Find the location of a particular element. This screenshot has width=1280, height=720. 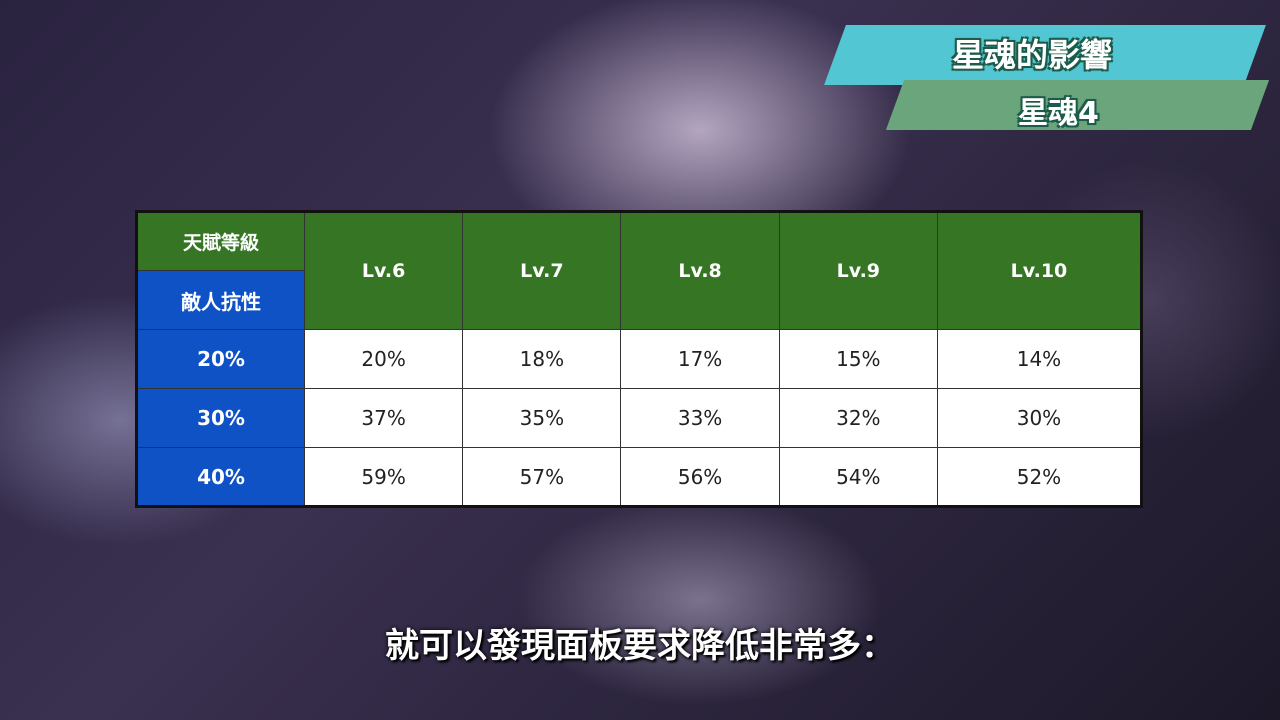

resistance-cell: 20% is located at coordinates (220, 359).